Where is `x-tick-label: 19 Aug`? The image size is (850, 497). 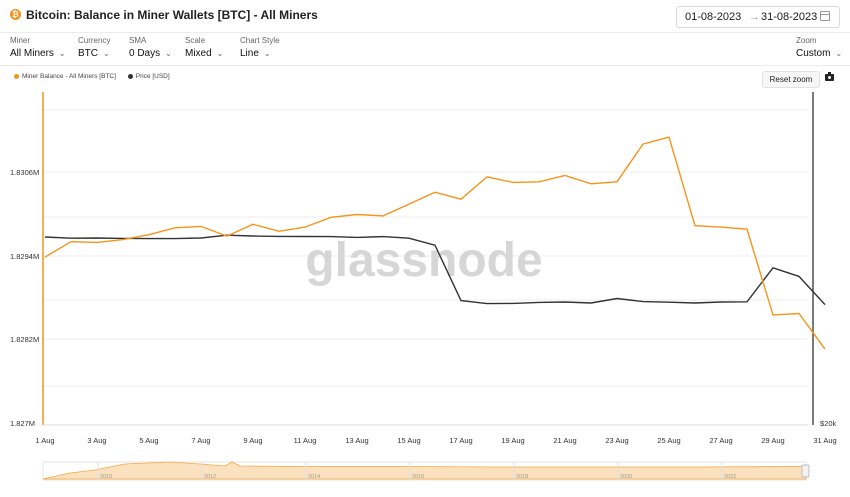
x-tick-label: 19 Aug is located at coordinates (512, 440).